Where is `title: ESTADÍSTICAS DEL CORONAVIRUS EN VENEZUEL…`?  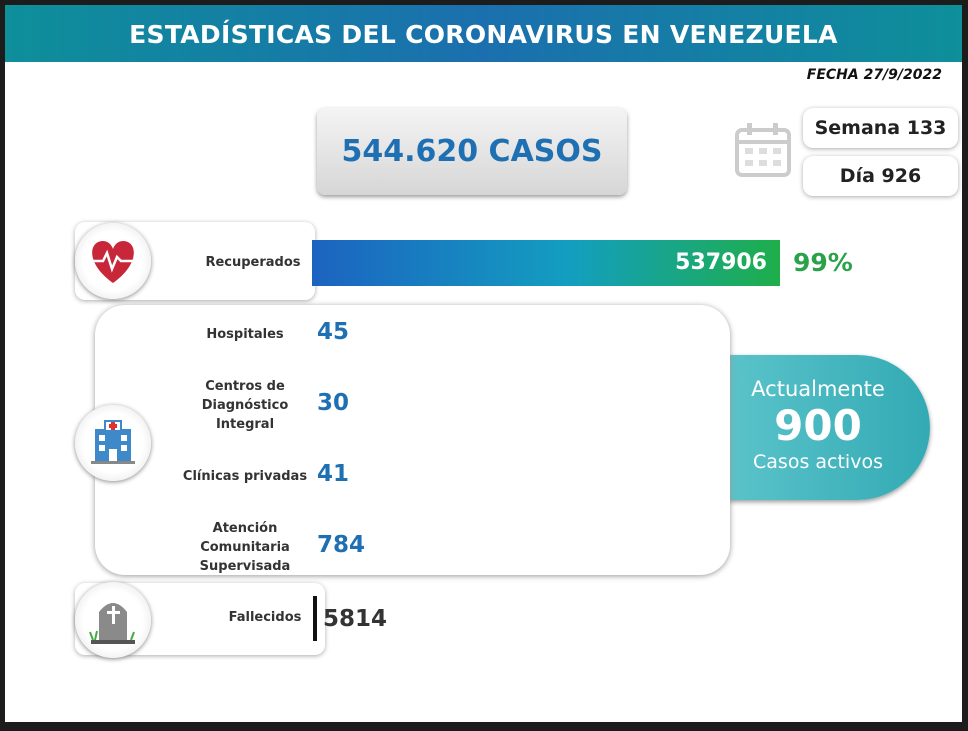 title: ESTADÍSTICAS DEL CORONAVIRUS EN VENEZUEL… is located at coordinates (483, 34).